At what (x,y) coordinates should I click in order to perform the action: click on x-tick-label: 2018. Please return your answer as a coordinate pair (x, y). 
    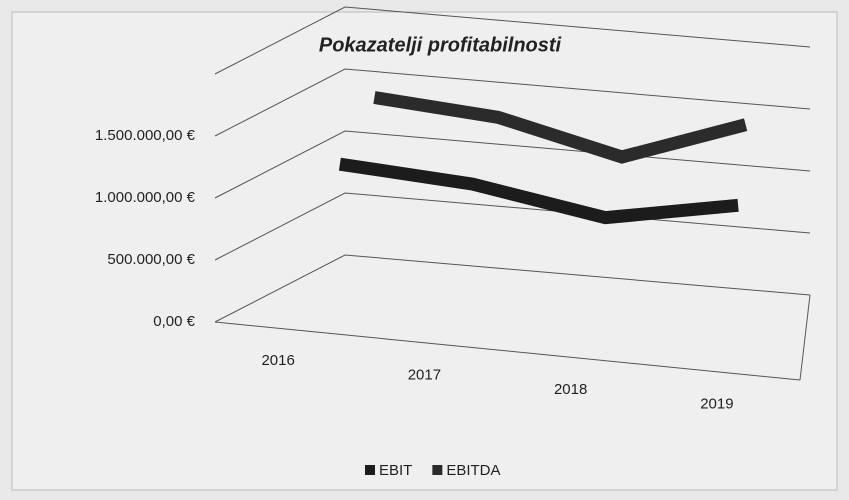
    Looking at the image, I should click on (570, 389).